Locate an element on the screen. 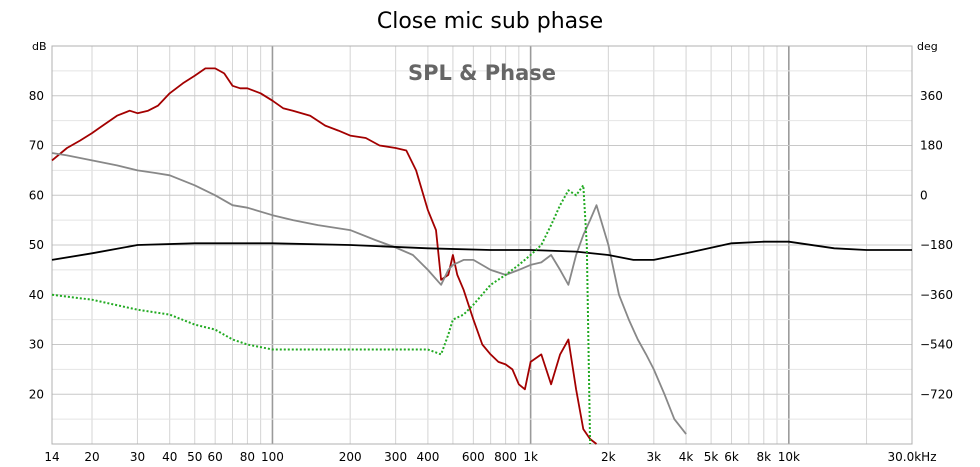 Image resolution: width=980 pixels, height=467 pixels. y-right-tick-label: 0 is located at coordinates (924, 195).